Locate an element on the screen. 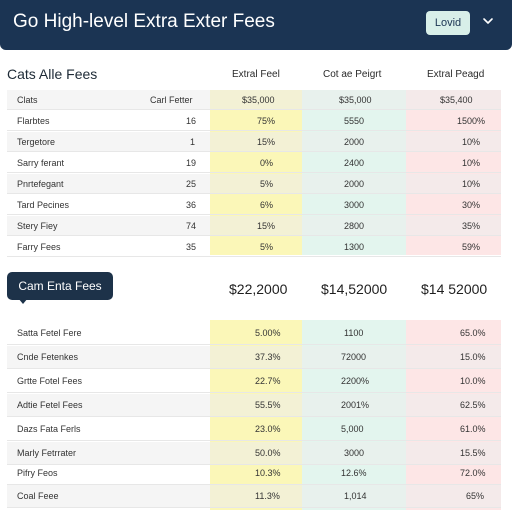 The height and width of the screenshot is (512, 512). table-cell: 30% is located at coordinates (471, 205).